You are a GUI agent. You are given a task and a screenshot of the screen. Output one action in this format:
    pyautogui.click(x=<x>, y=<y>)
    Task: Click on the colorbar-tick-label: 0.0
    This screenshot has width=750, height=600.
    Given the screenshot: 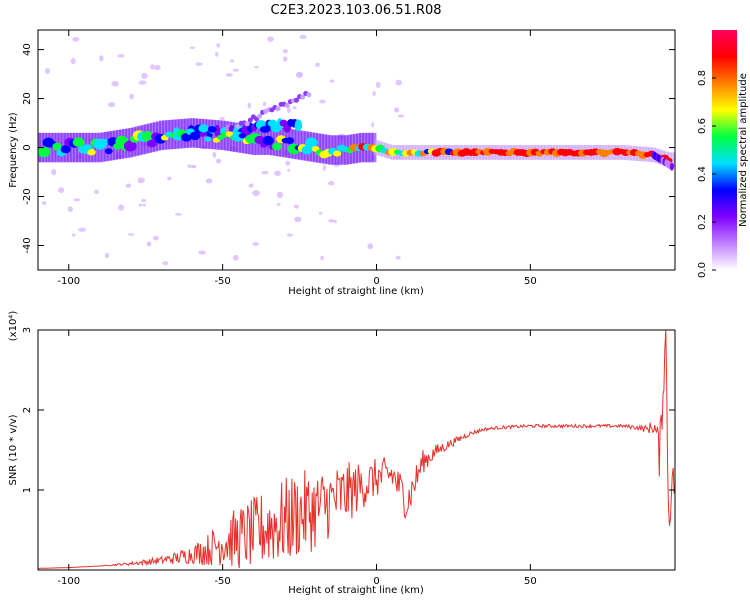 What is the action you would take?
    pyautogui.click(x=702, y=270)
    